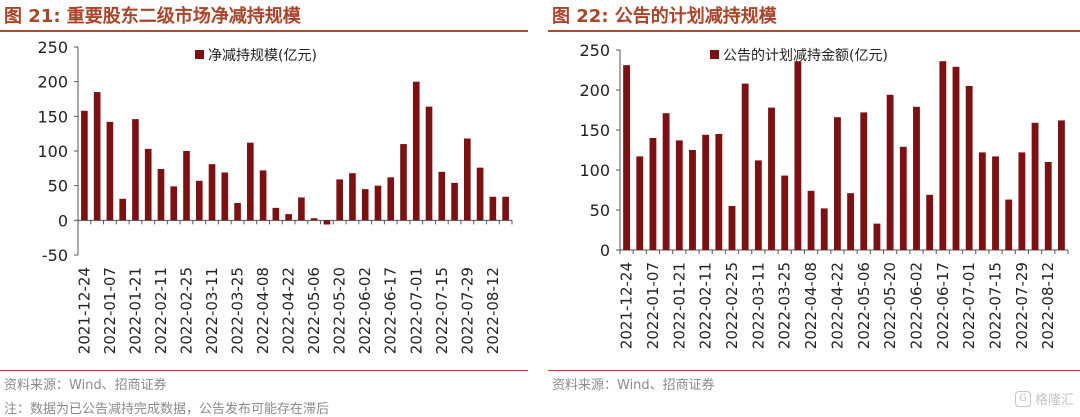  What do you see at coordinates (289, 310) in the screenshot?
I see `x-tick-label: 2022-04-22` at bounding box center [289, 310].